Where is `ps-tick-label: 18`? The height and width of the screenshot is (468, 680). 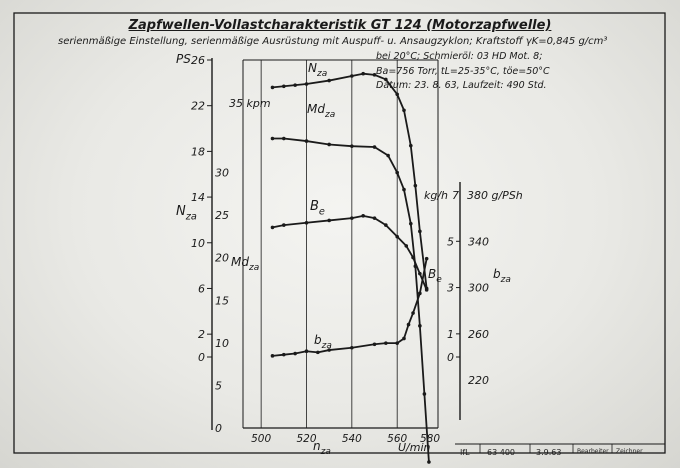
ps-tick-label: 18 is located at coordinates (198, 151).